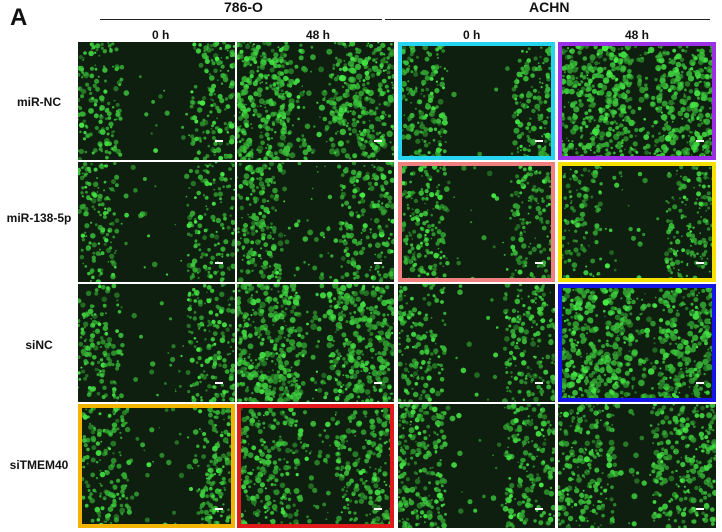 The image size is (722, 532). I want to click on micrograph-sinc-786o-48h, so click(315, 343).